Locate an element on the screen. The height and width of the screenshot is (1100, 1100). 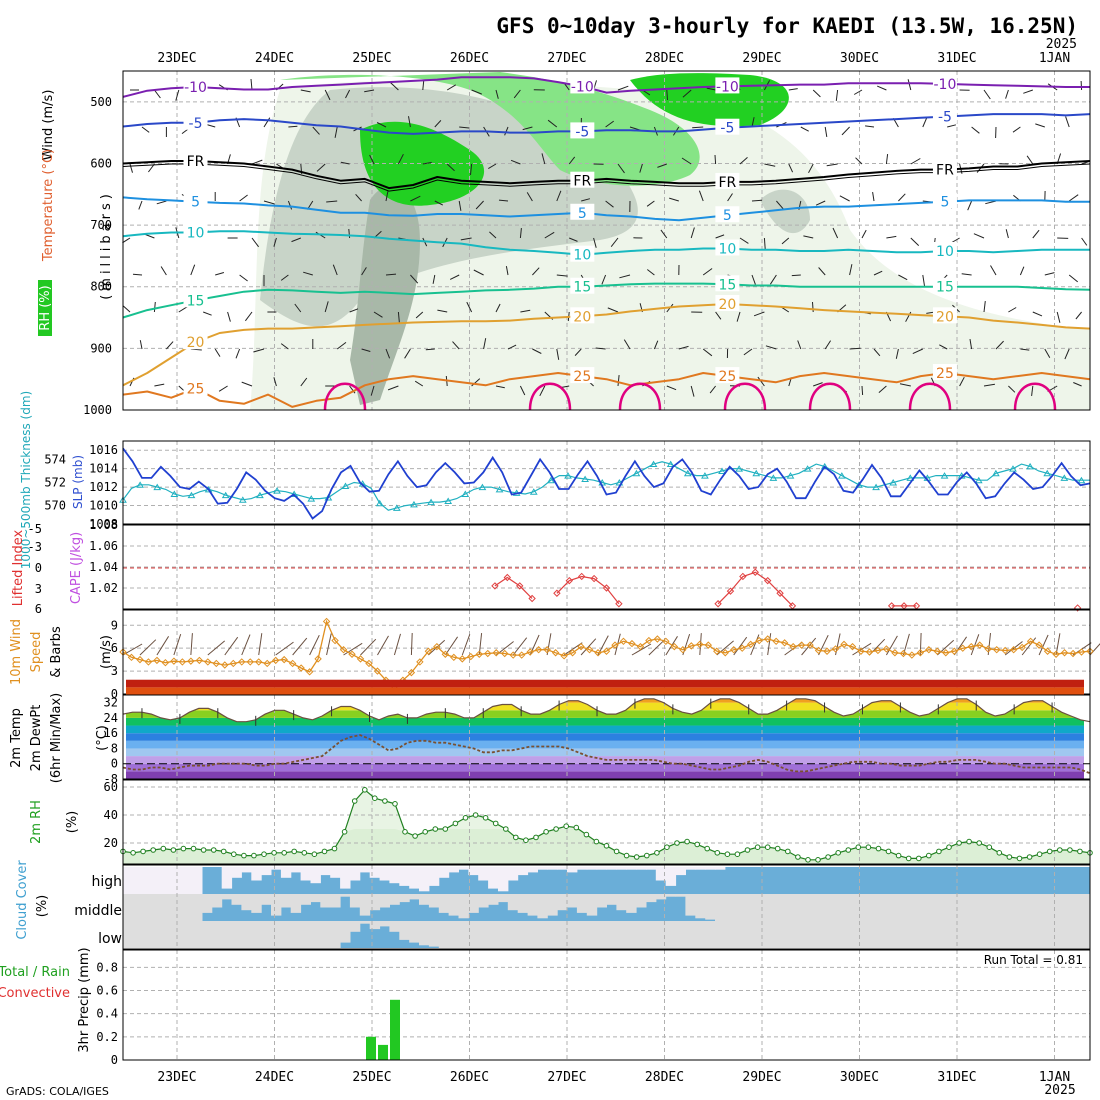
surface-wind-barb is located at coordinates (148, 647).